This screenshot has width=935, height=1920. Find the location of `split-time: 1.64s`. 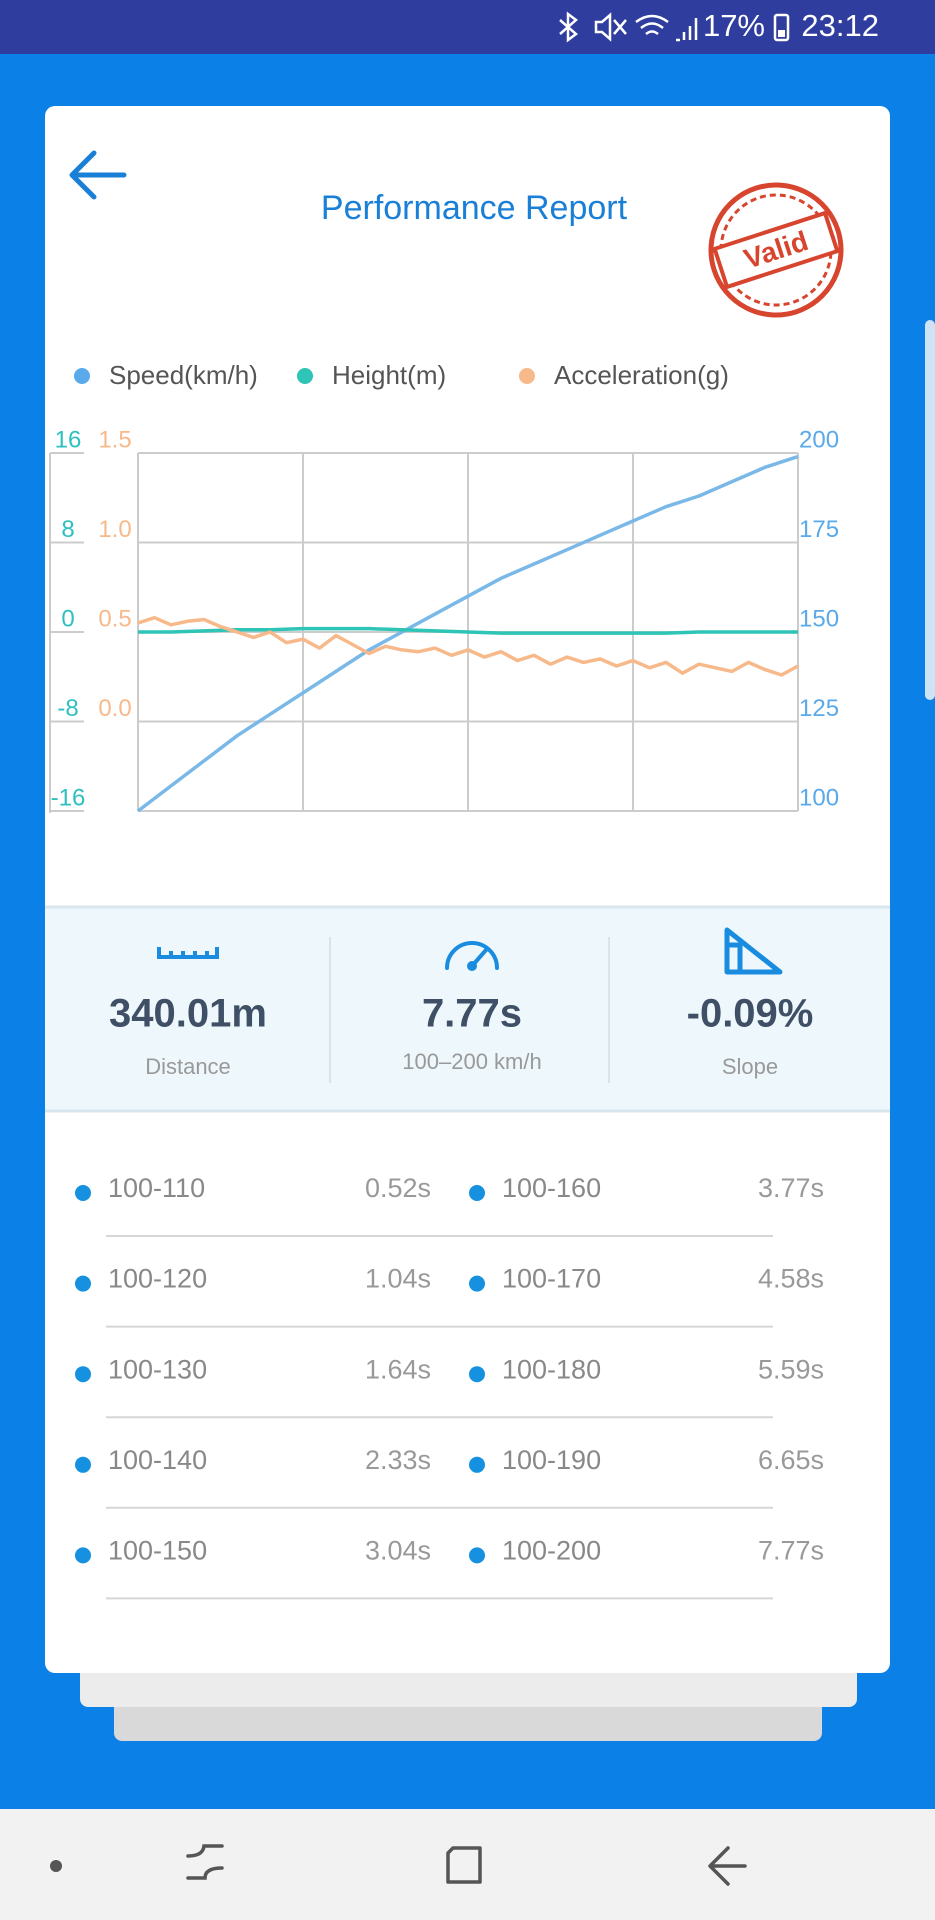

split-time: 1.64s is located at coordinates (398, 1369).